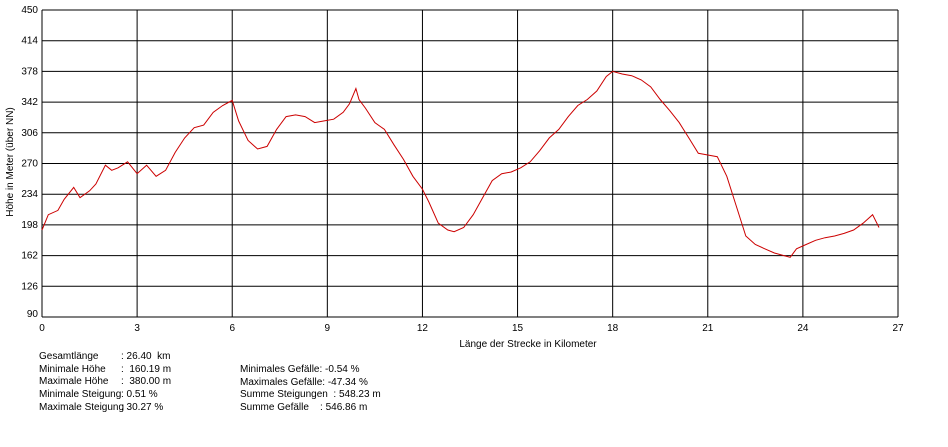 This screenshot has height=447, width=948. What do you see at coordinates (328, 328) in the screenshot?
I see `x-tick-label: 9` at bounding box center [328, 328].